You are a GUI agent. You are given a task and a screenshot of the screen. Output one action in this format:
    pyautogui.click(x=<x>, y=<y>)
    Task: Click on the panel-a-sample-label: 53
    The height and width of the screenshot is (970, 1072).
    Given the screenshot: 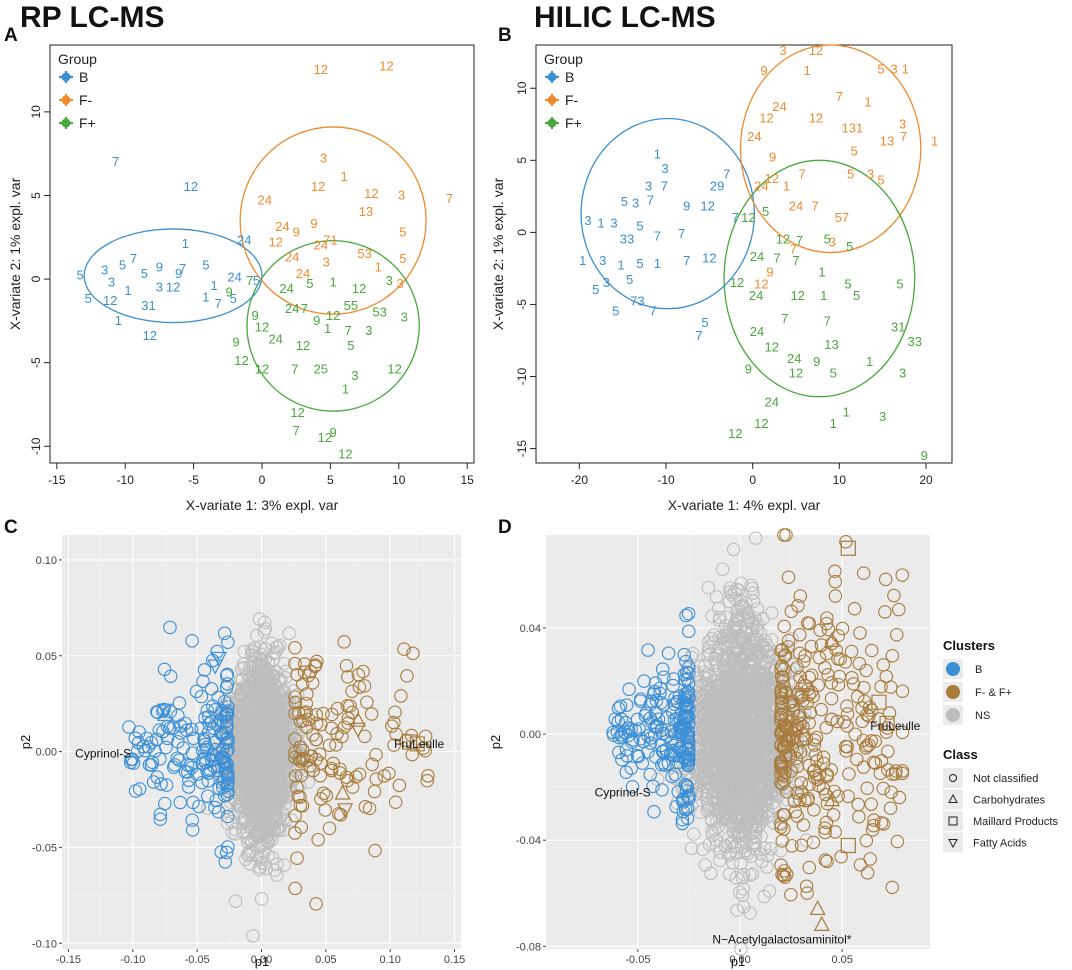 What is the action you would take?
    pyautogui.click(x=379, y=312)
    